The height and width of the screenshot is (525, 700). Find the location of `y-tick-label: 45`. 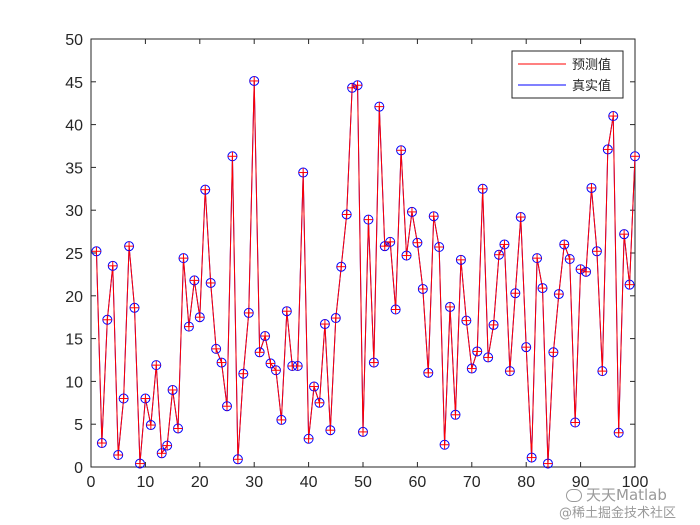

y-tick-label: 45 is located at coordinates (74, 83).